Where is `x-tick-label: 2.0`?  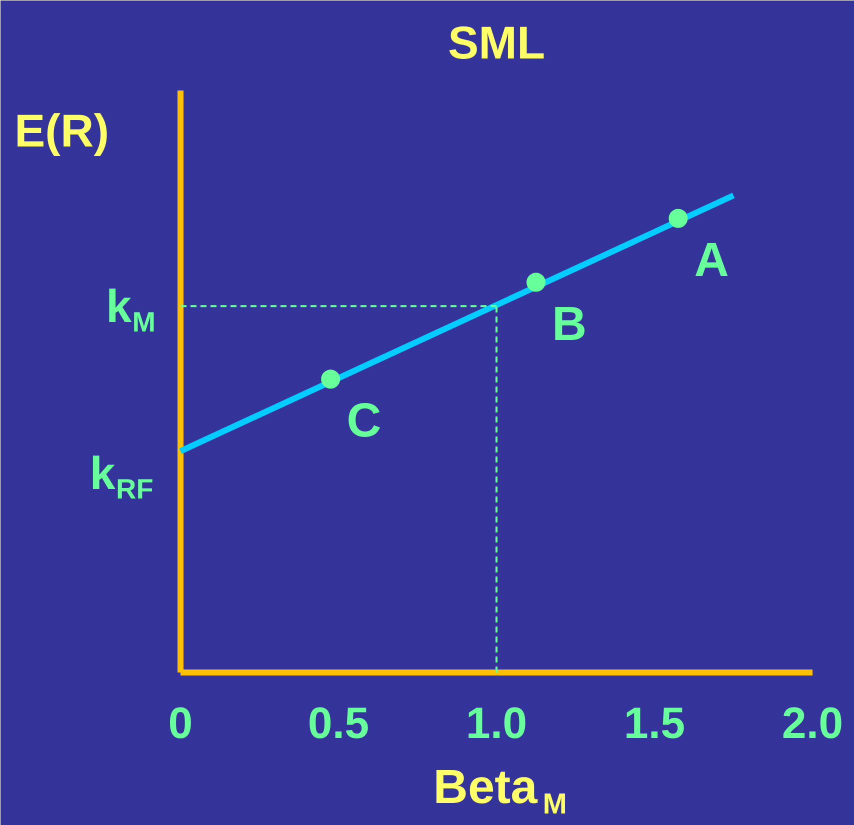 x-tick-label: 2.0 is located at coordinates (813, 723).